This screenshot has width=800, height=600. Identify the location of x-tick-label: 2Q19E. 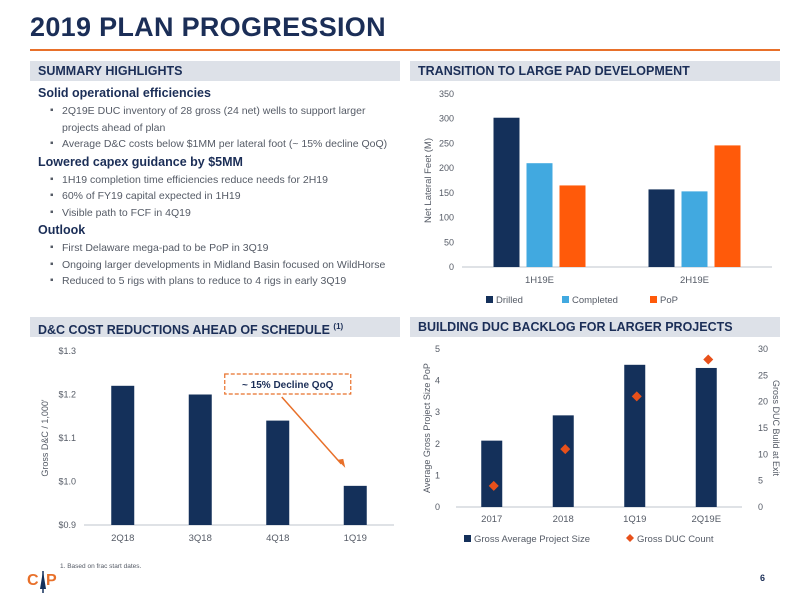
(706, 519).